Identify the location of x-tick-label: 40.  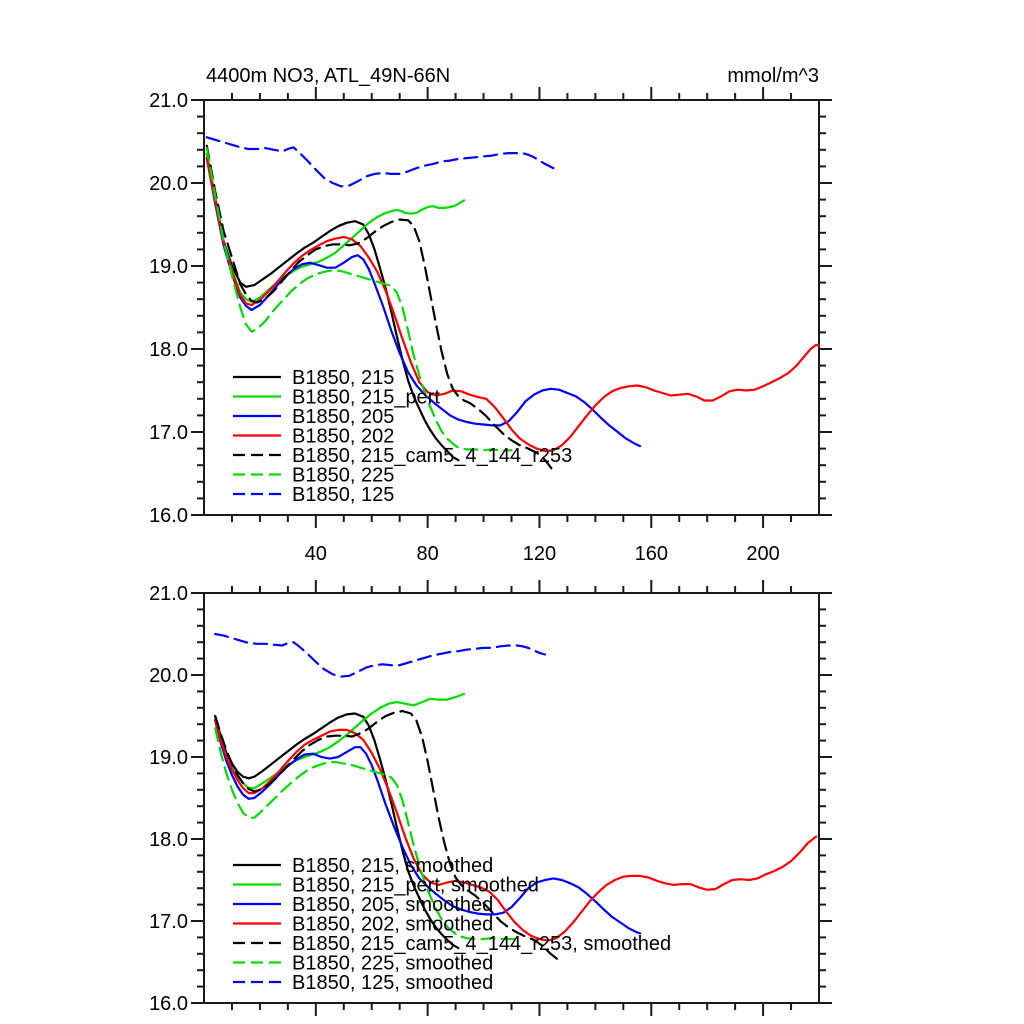
(316, 554).